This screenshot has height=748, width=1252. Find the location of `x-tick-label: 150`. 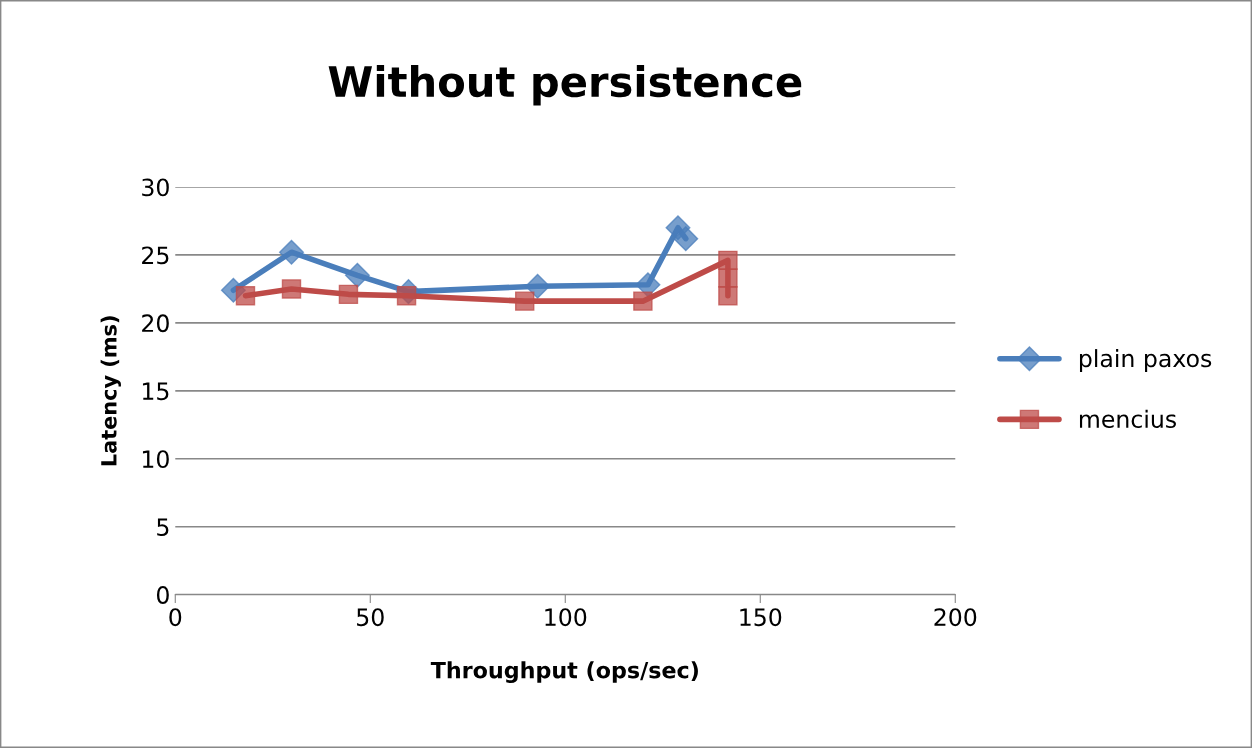

x-tick-label: 150 is located at coordinates (761, 617).